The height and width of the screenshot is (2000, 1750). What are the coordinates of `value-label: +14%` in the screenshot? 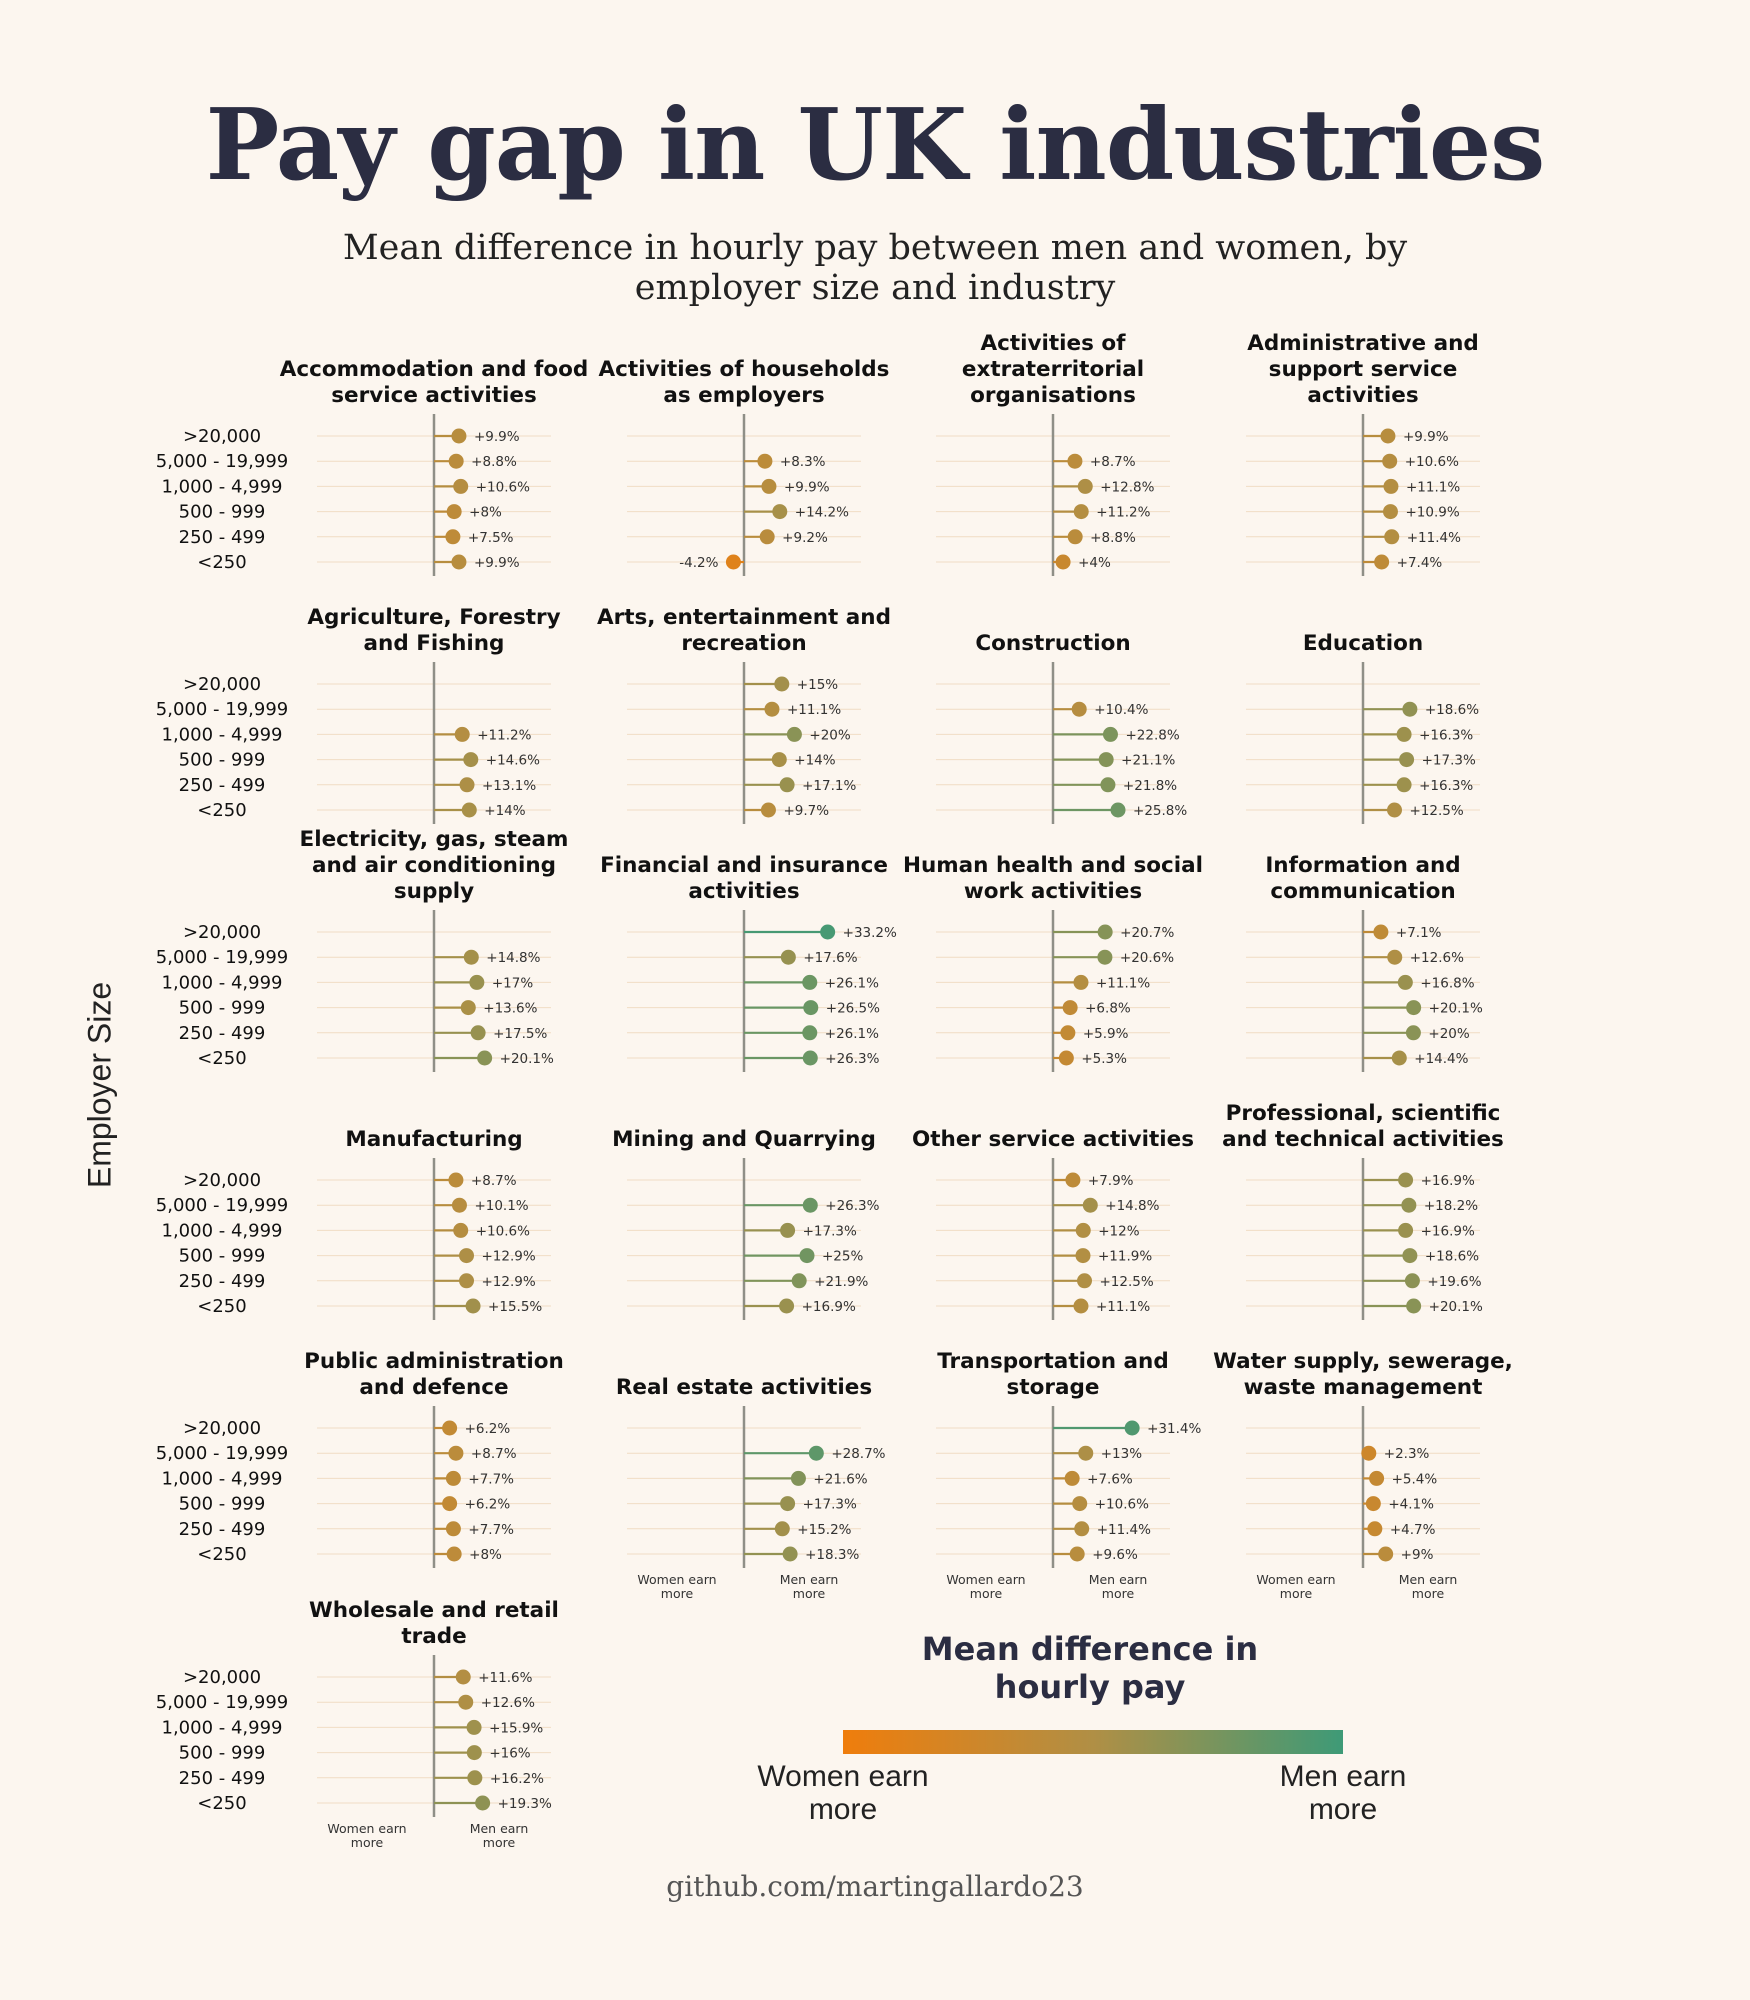 It's located at (814, 761).